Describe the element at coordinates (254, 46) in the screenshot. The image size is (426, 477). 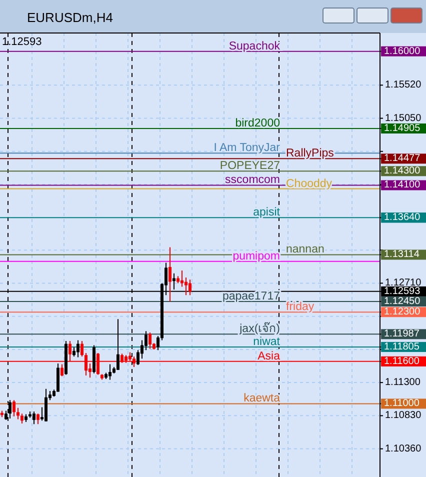
I see `ref-line-label: Supachok` at that location.